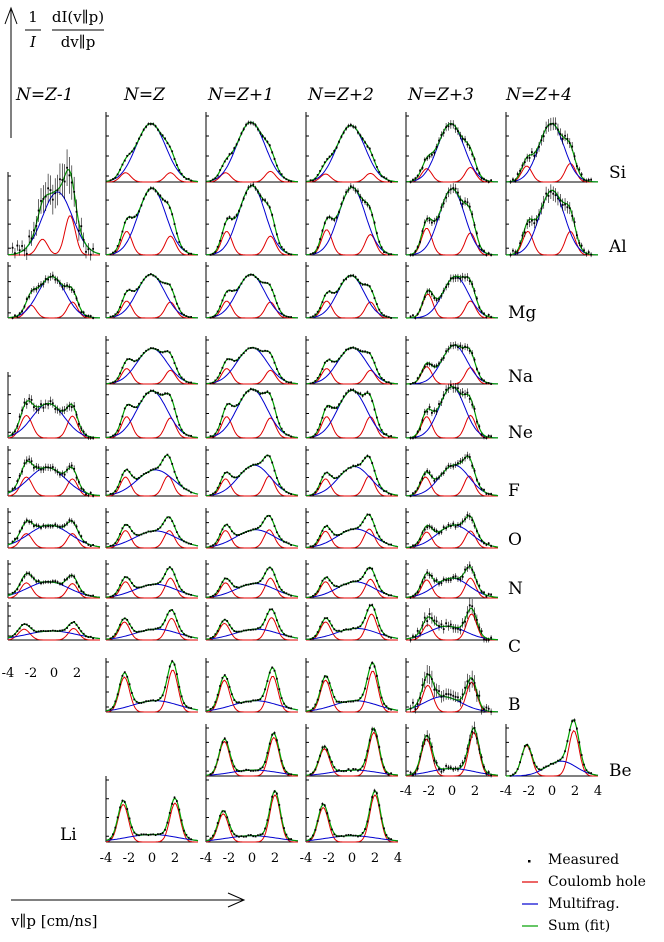 The image size is (664, 942). Describe the element at coordinates (429, 791) in the screenshot. I see `x-tick-label: -2` at that location.